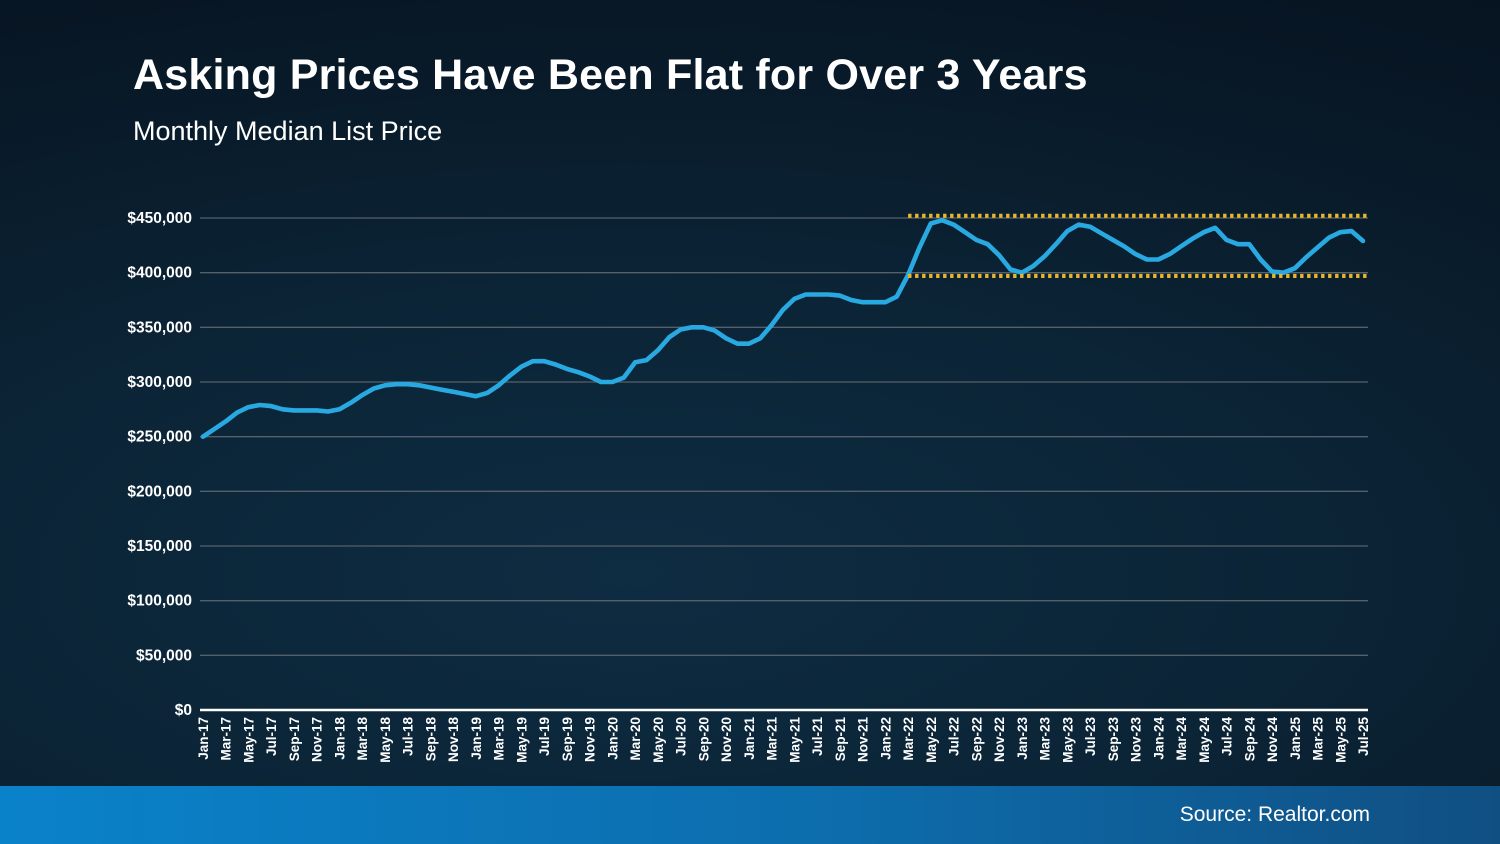 This screenshot has width=1500, height=844. What do you see at coordinates (408, 737) in the screenshot?
I see `x-tick-label: Jul-18` at bounding box center [408, 737].